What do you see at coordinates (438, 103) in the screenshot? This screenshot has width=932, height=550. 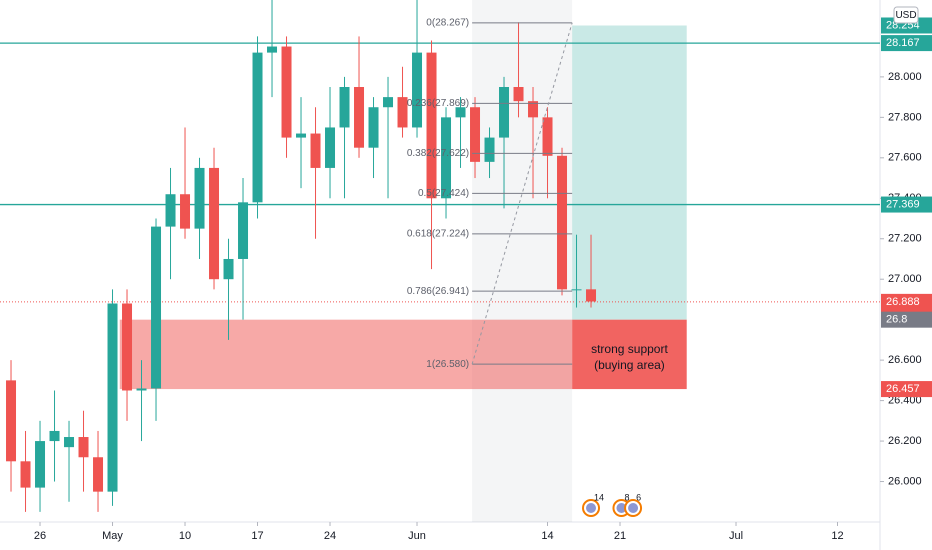 I see `fib-label: 0.236(27.869)` at bounding box center [438, 103].